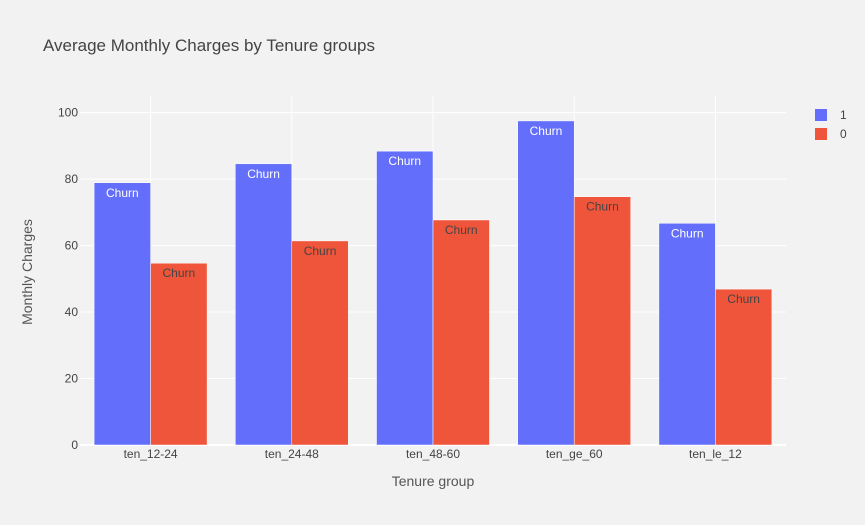 The image size is (865, 525). Describe the element at coordinates (831, 134) in the screenshot. I see `legend-item-0: 0` at that location.